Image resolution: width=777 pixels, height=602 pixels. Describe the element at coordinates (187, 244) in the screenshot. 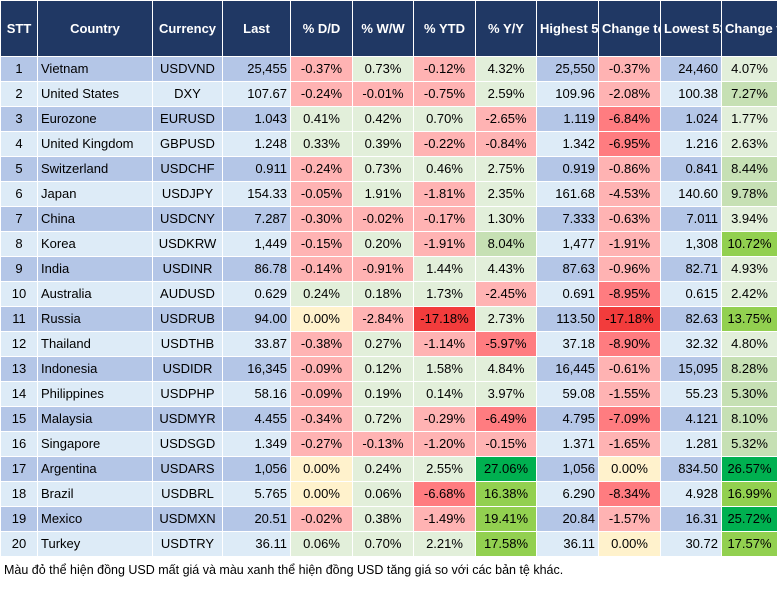

I see `cell-currency: USDKRW` at that location.